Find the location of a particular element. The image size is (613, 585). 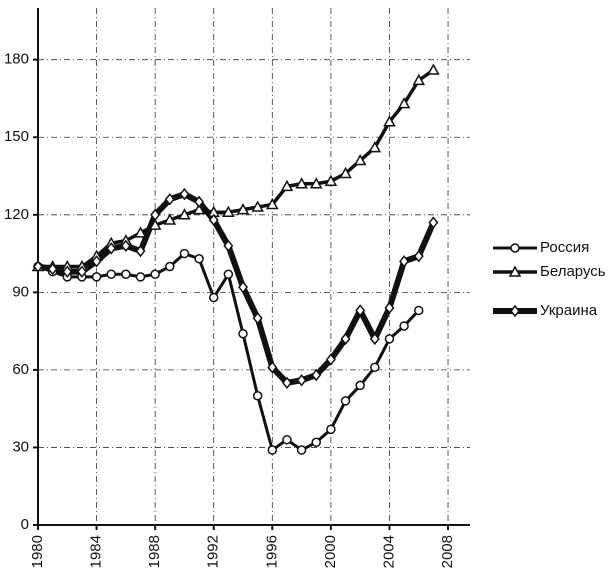

legend-label: Беларусь is located at coordinates (573, 271).